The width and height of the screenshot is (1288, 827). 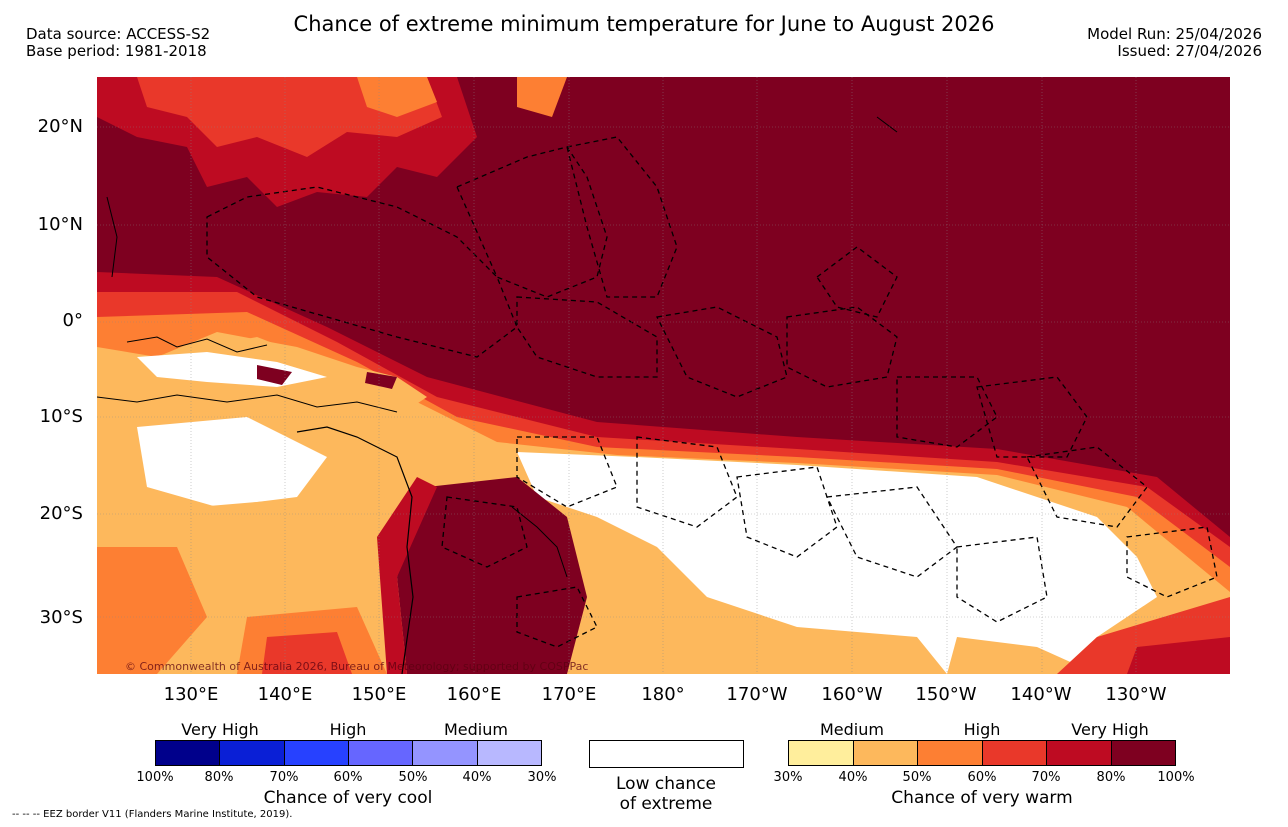 What do you see at coordinates (118, 34) in the screenshot?
I see `data-source: Data source: ACCESS-S2` at bounding box center [118, 34].